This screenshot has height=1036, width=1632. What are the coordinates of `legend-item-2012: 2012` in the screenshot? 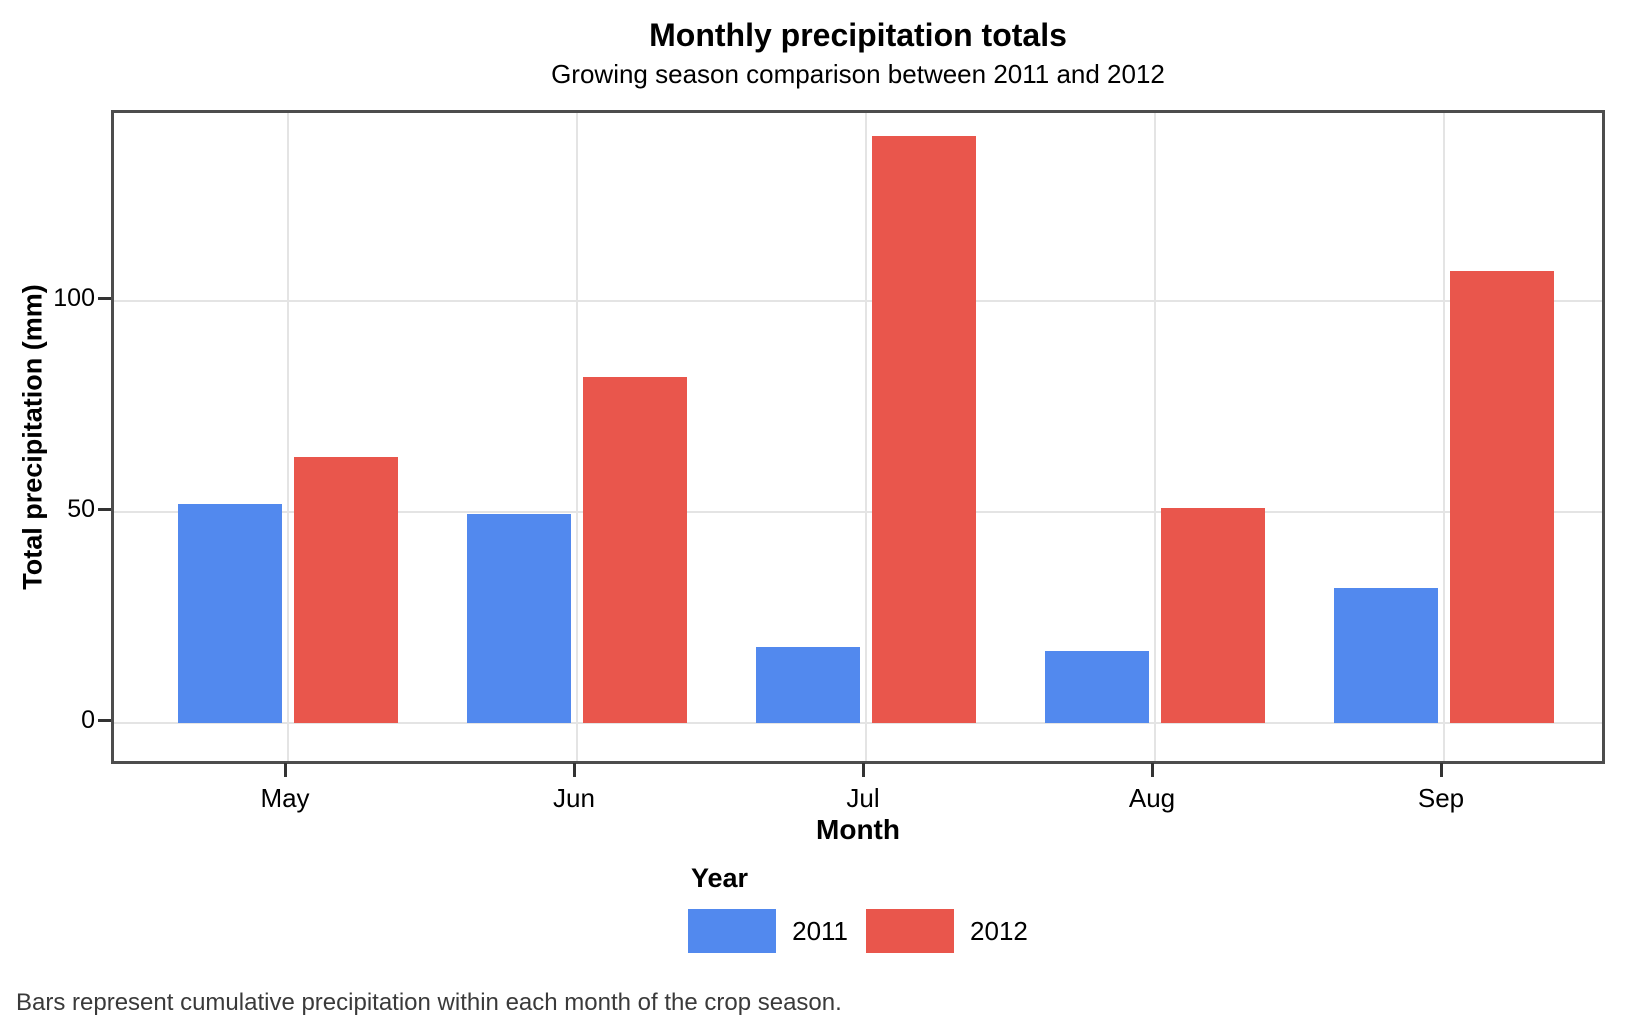 It's located at (947, 931).